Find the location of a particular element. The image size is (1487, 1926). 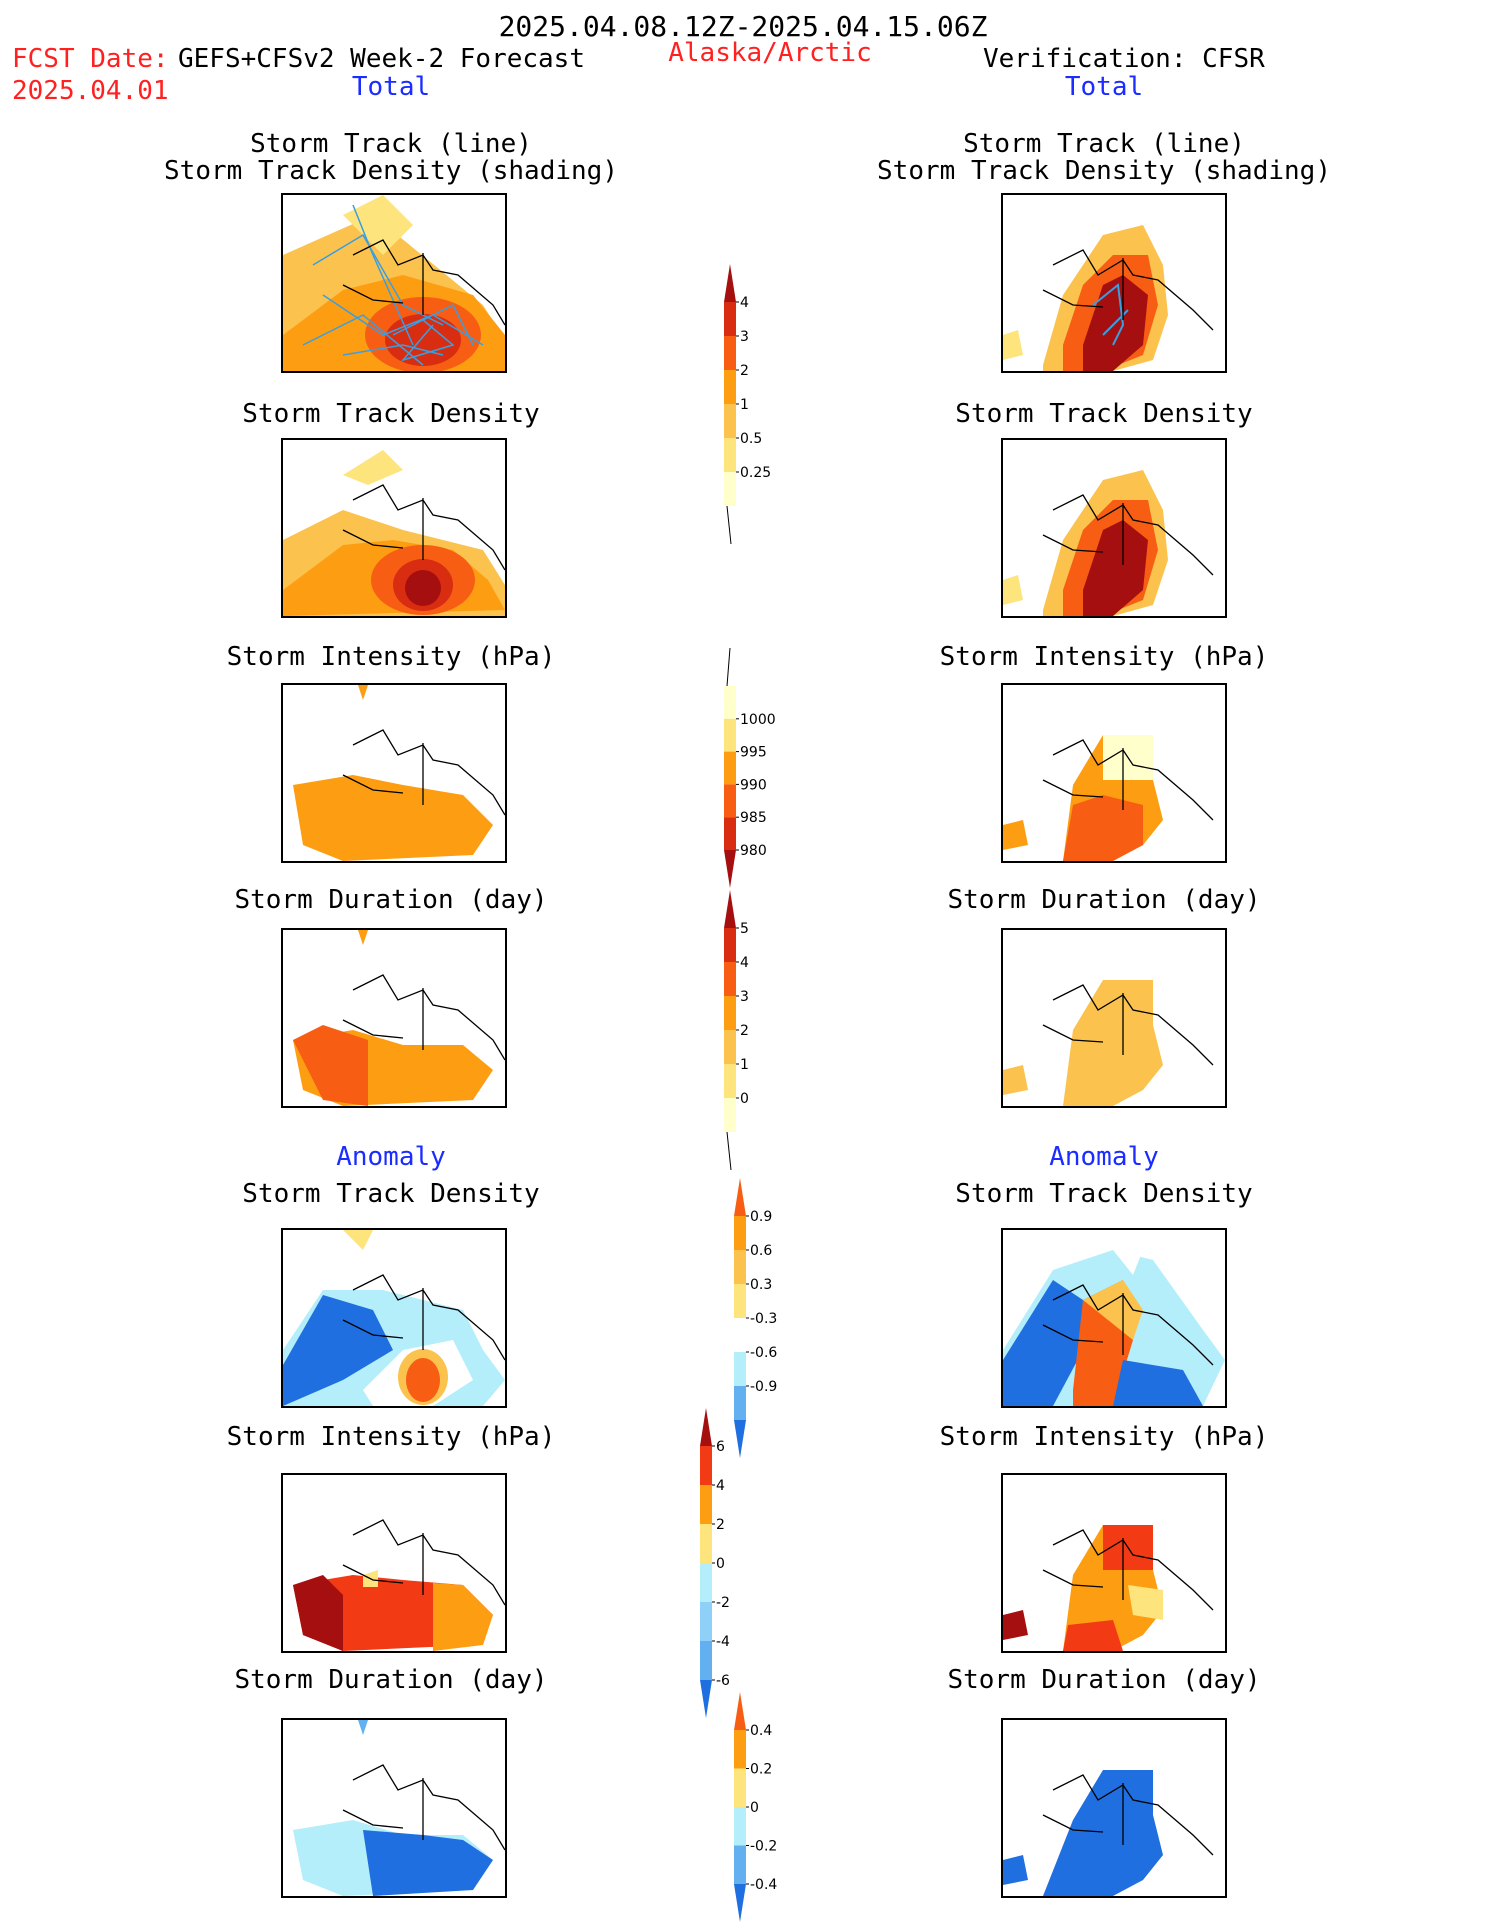

fcst-model: GEFS+CFSv2 Week-2 Forecast is located at coordinates (381, 59).